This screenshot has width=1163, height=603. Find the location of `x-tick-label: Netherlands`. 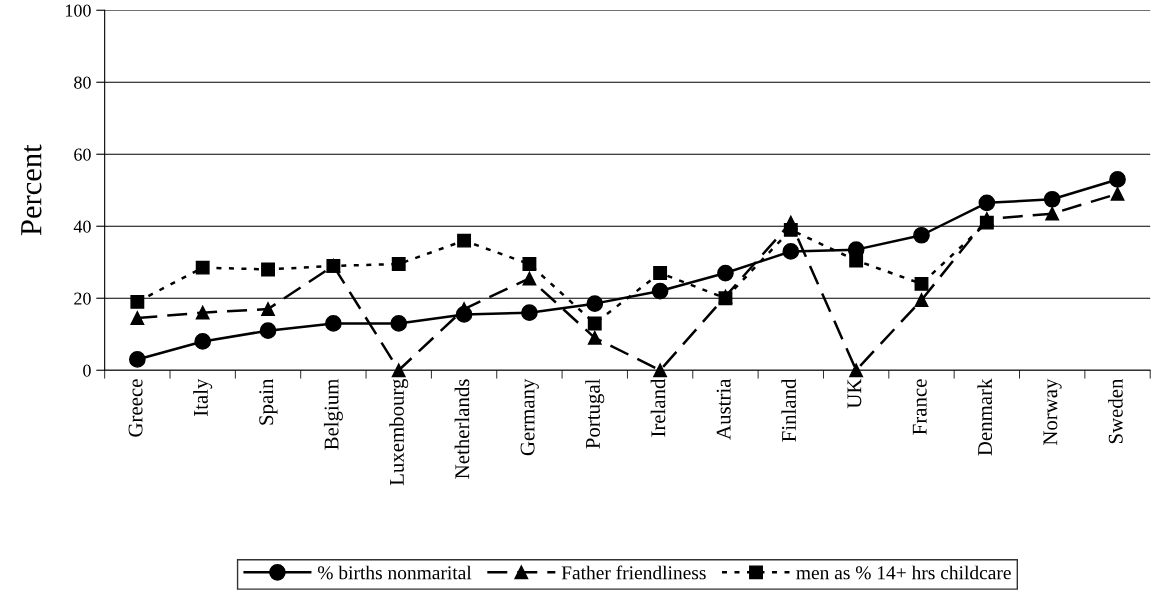

x-tick-label: Netherlands is located at coordinates (462, 429).